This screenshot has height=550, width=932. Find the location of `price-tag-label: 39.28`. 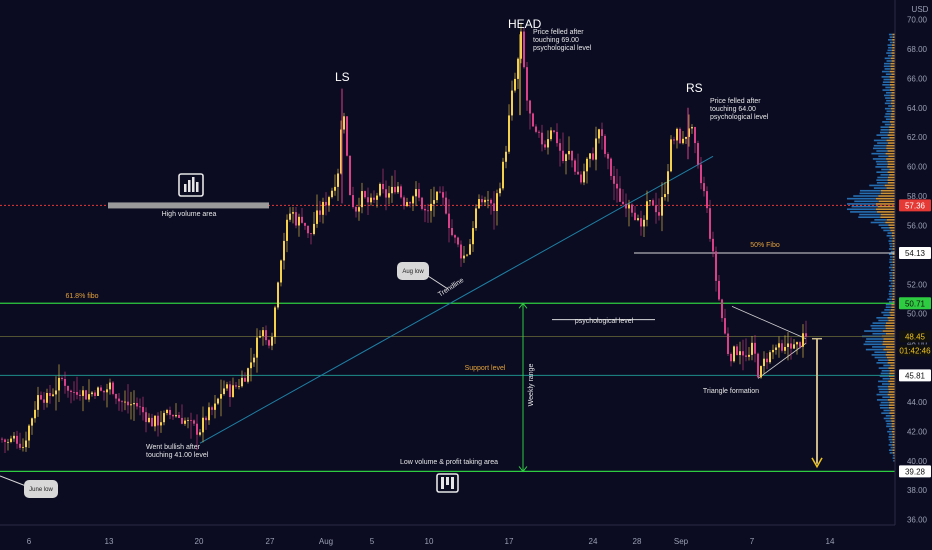

price-tag-label: 39.28 is located at coordinates (915, 471).